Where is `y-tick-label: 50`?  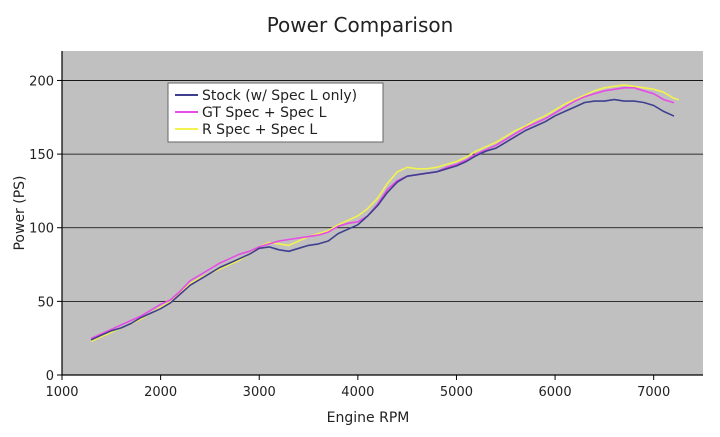 y-tick-label: 50 is located at coordinates (45, 302).